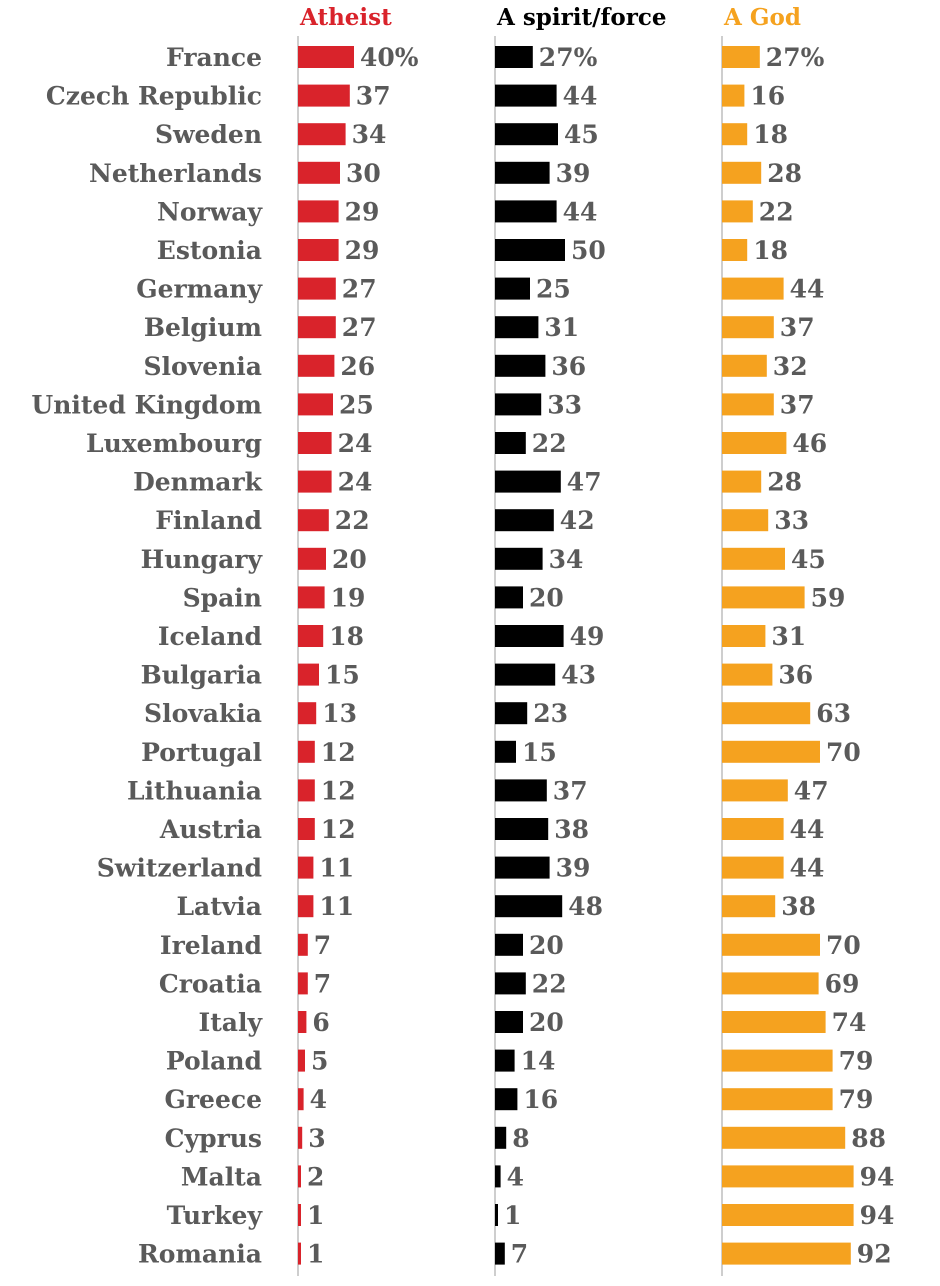  Describe the element at coordinates (564, 404) in the screenshot. I see `data-label-a-spirit-force: 33` at that location.